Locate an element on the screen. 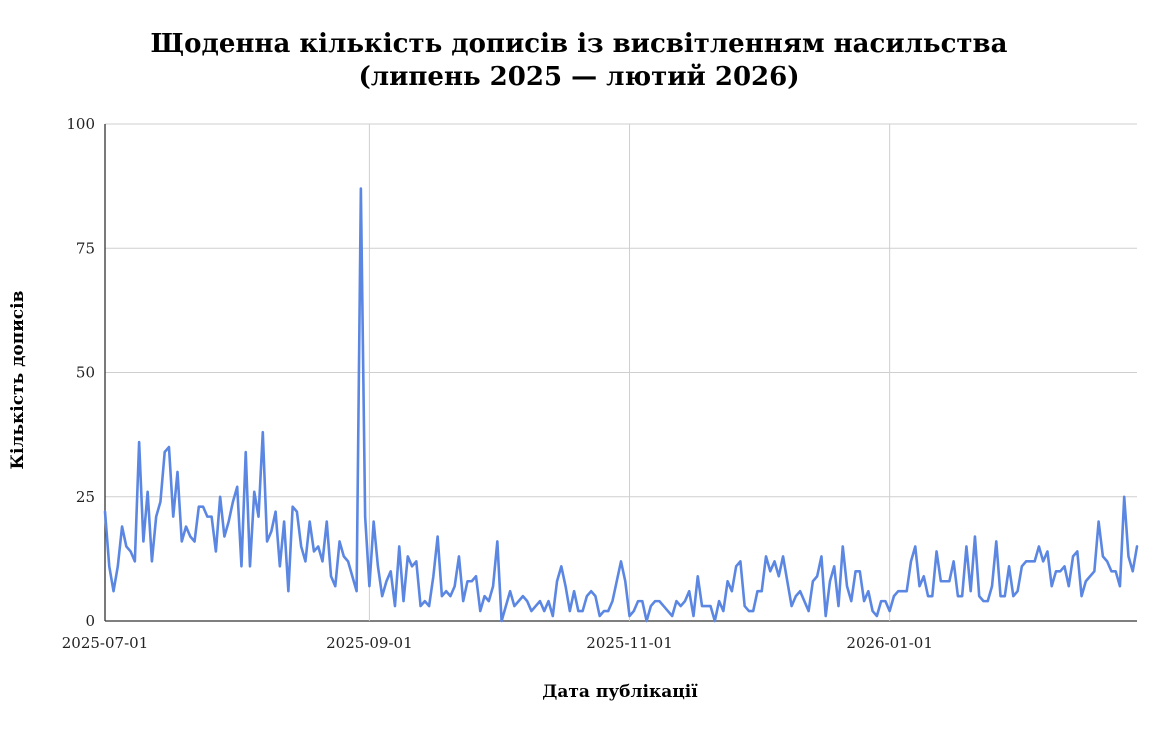 The height and width of the screenshot is (730, 1158). x-axis-ticks: 2025-07-01 2025-09-01 2025-11-01 2026-01-01 is located at coordinates (497, 643).